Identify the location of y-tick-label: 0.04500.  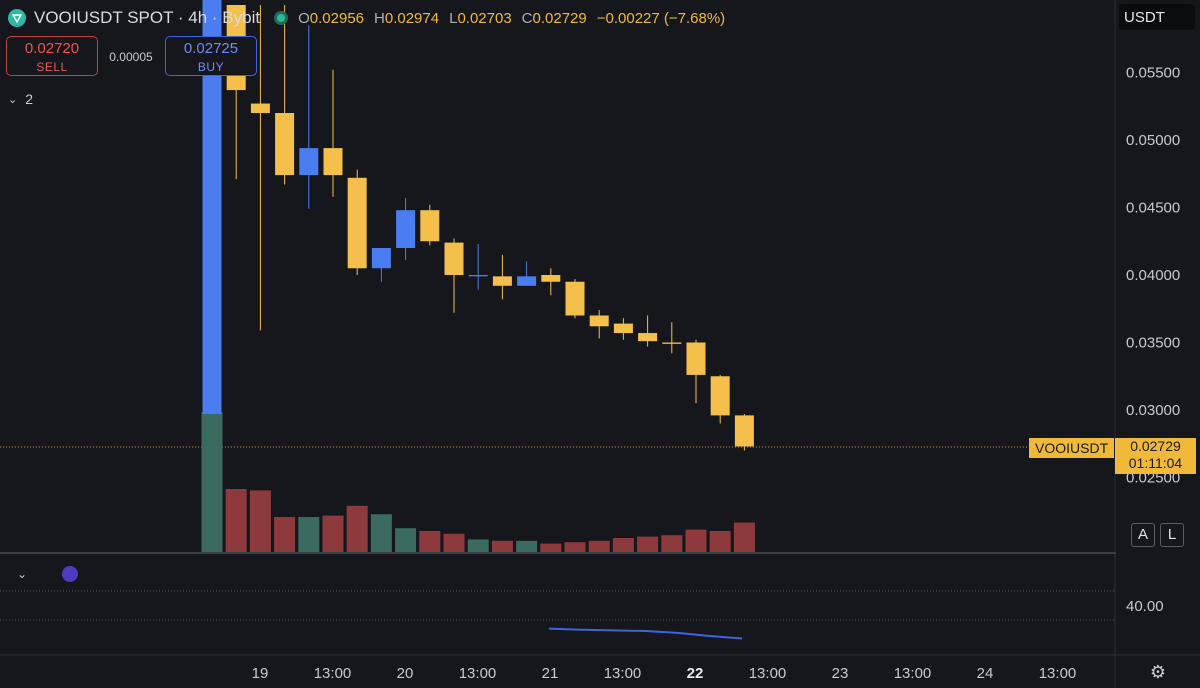
(1153, 208).